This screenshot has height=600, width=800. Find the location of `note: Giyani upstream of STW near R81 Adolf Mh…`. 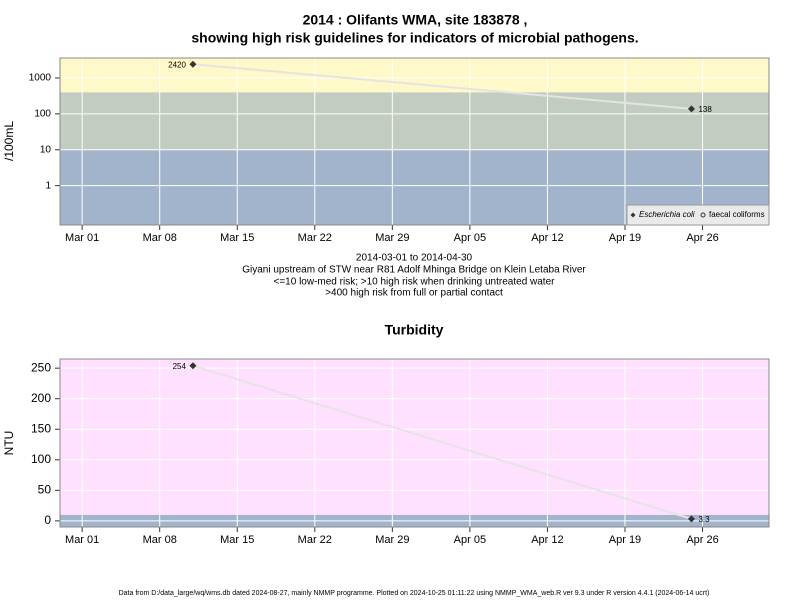

note: Giyani upstream of STW near R81 Adolf Mh… is located at coordinates (414, 270).